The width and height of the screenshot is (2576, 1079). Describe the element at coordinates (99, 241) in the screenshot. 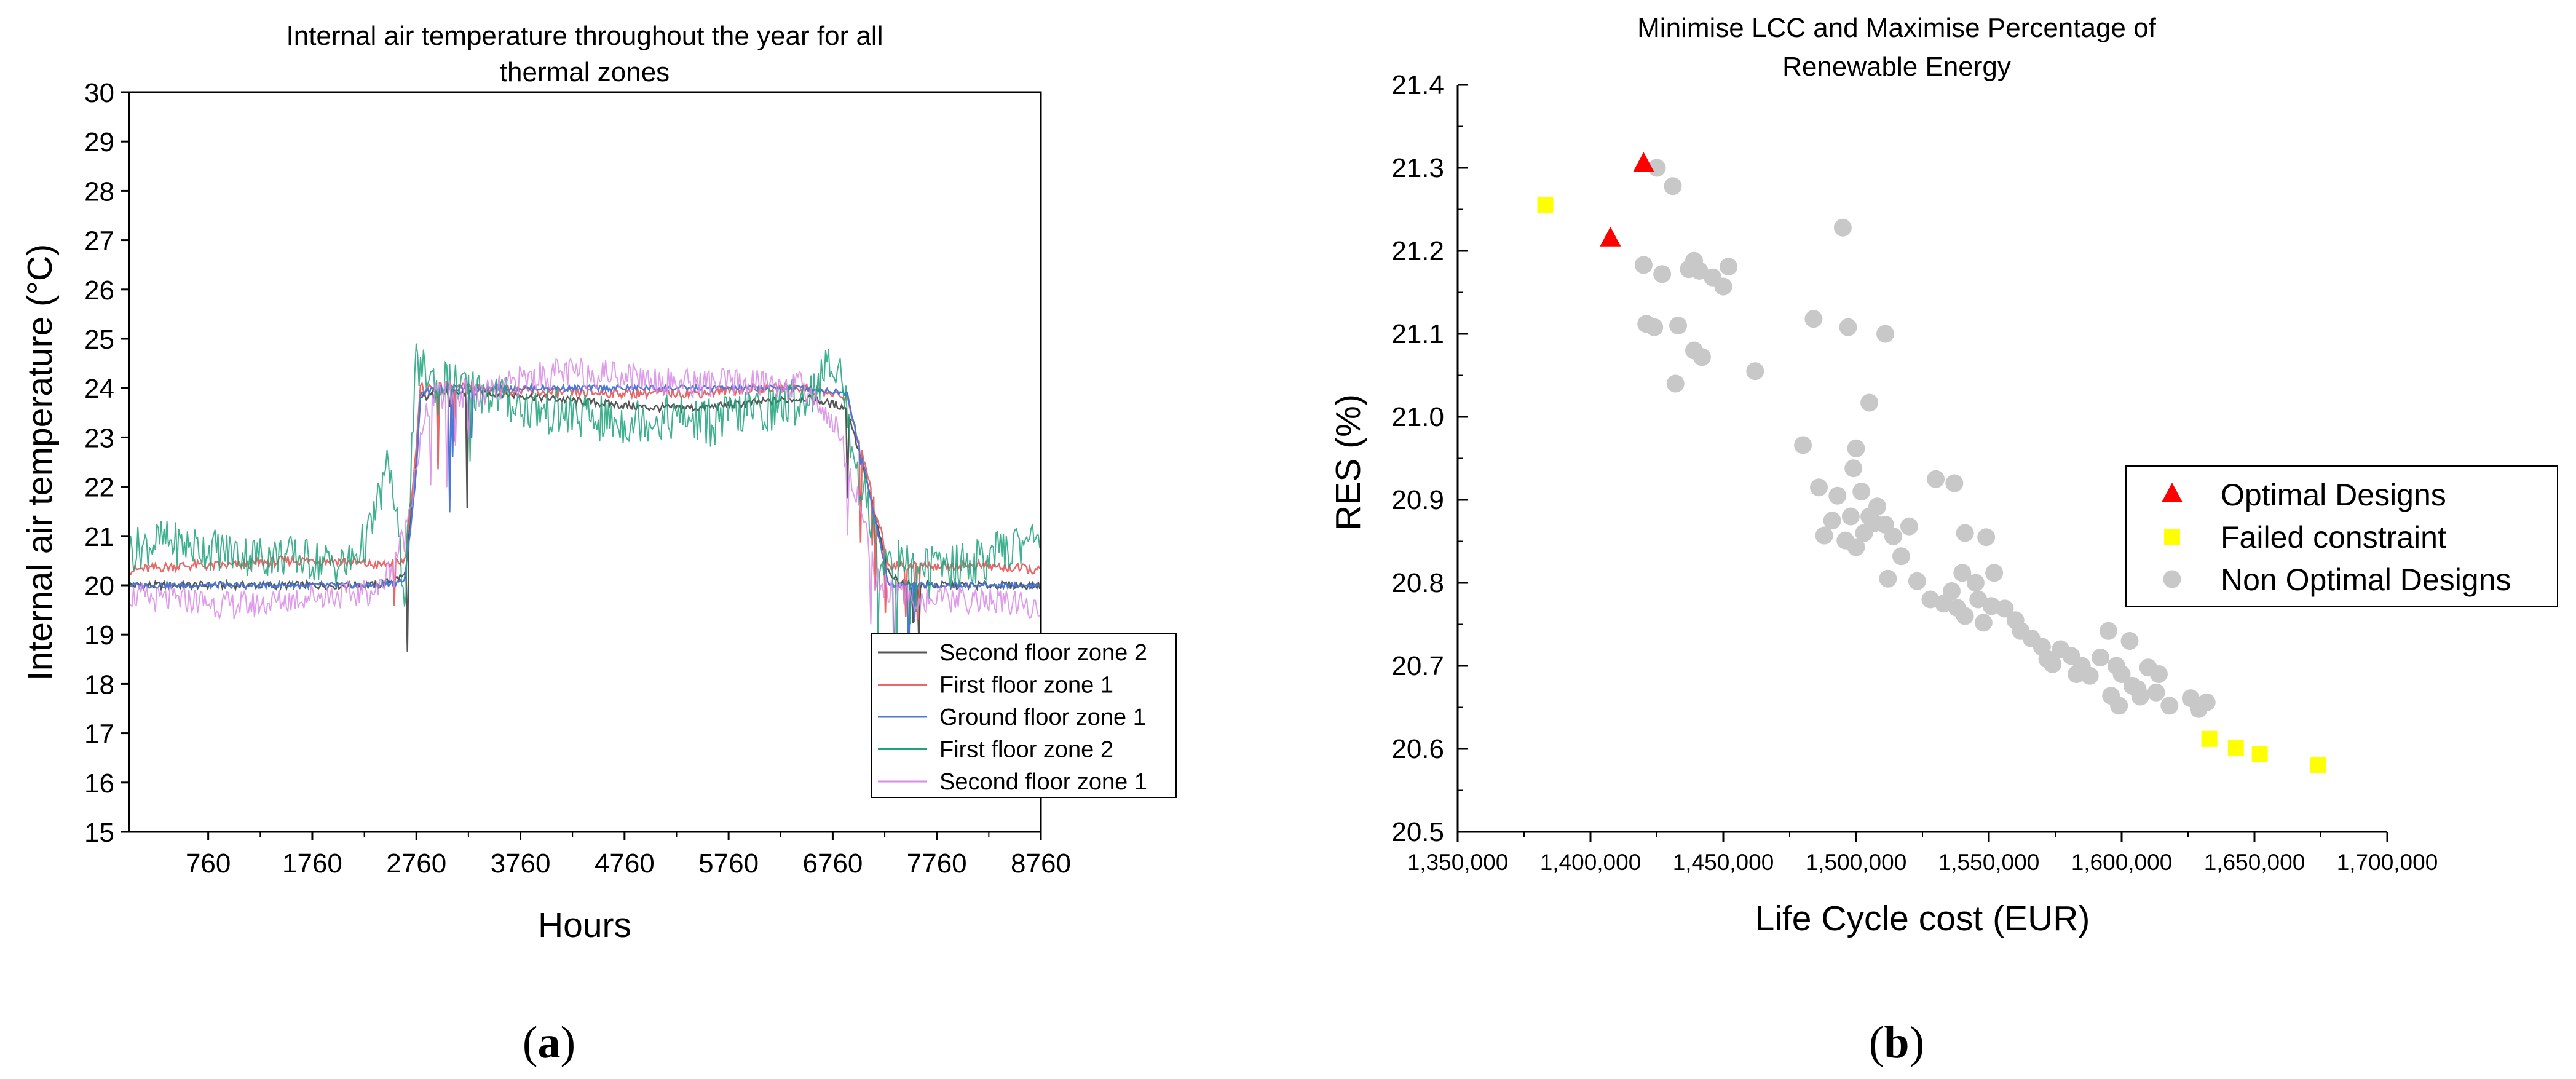

I see `chart-a-y-tick-label: 27` at that location.